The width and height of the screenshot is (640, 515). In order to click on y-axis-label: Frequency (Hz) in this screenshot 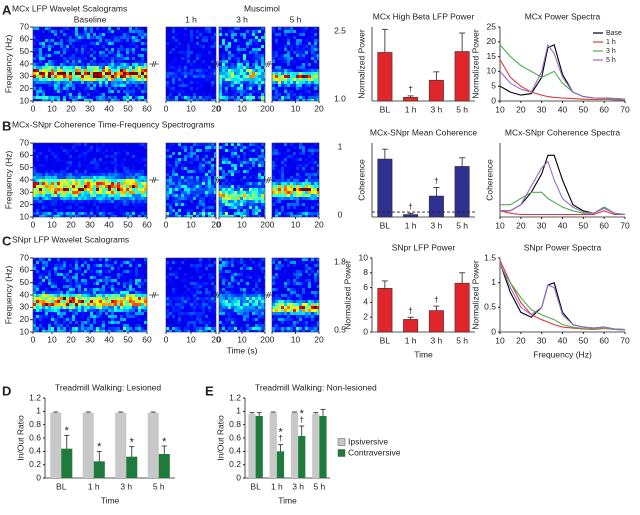, I will do `click(8, 180)`.